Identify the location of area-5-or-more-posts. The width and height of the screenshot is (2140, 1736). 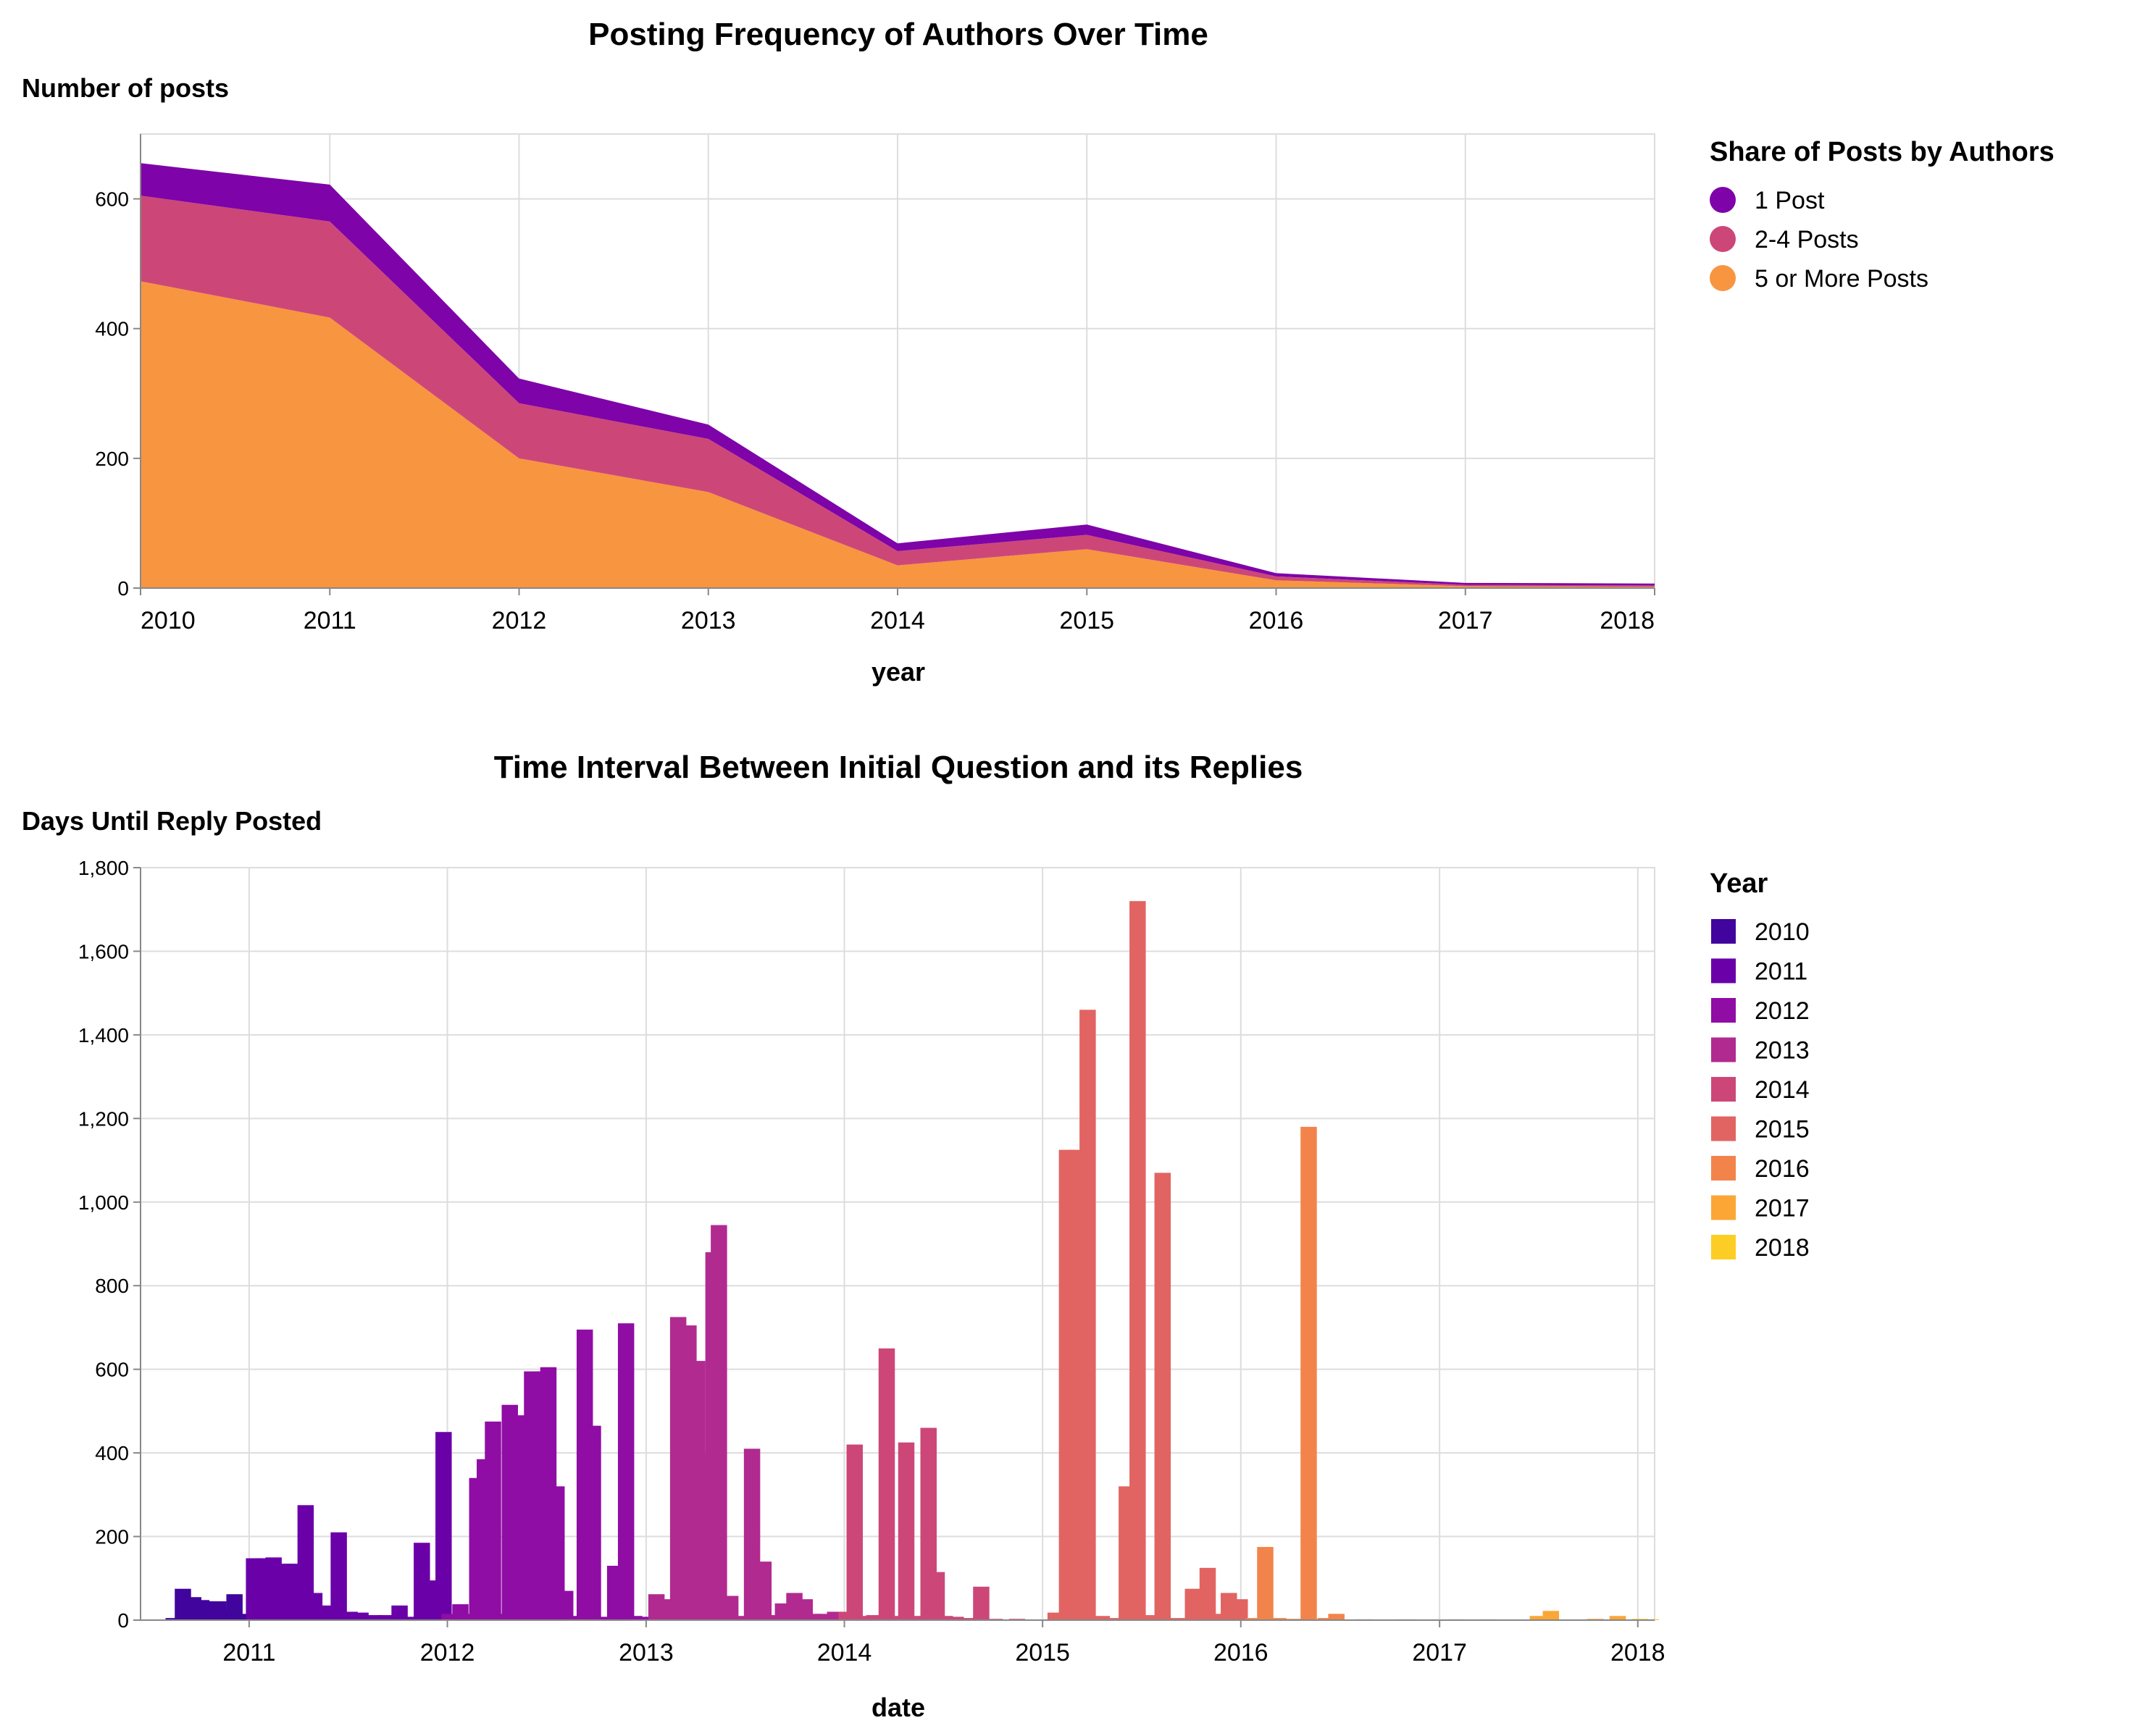
(898, 435).